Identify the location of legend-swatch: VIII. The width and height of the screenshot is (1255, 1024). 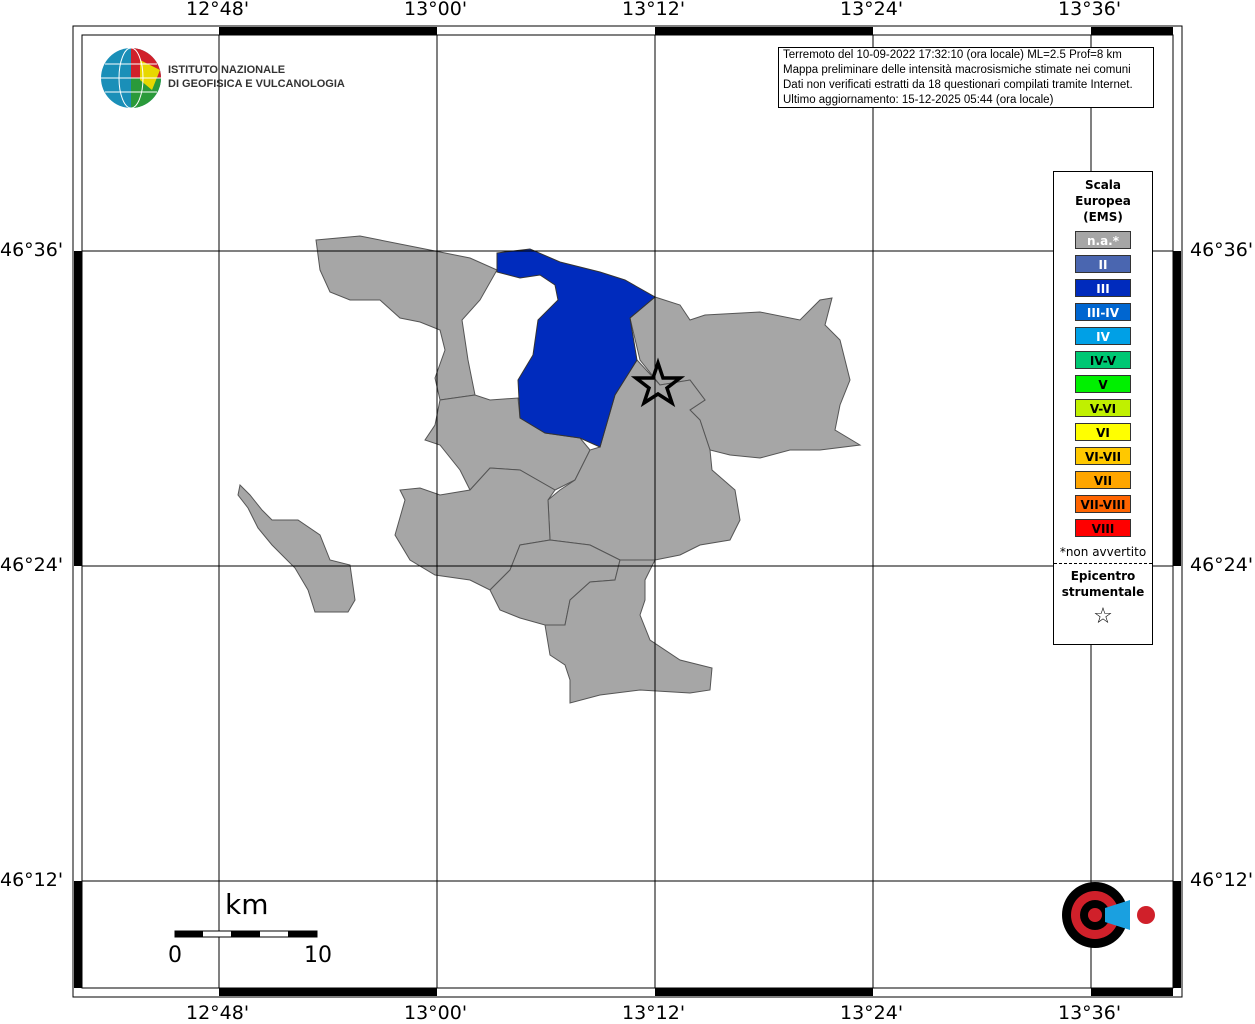
(1103, 528).